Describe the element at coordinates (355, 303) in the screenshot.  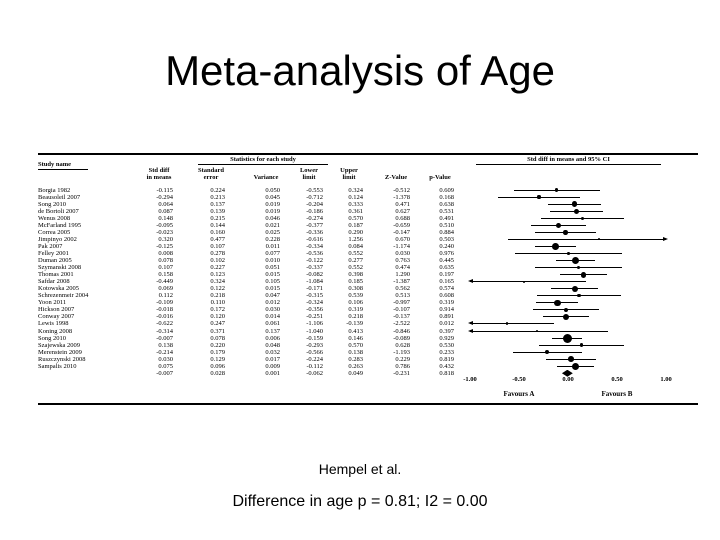
I see `value-cell-upper: 0.106` at that location.